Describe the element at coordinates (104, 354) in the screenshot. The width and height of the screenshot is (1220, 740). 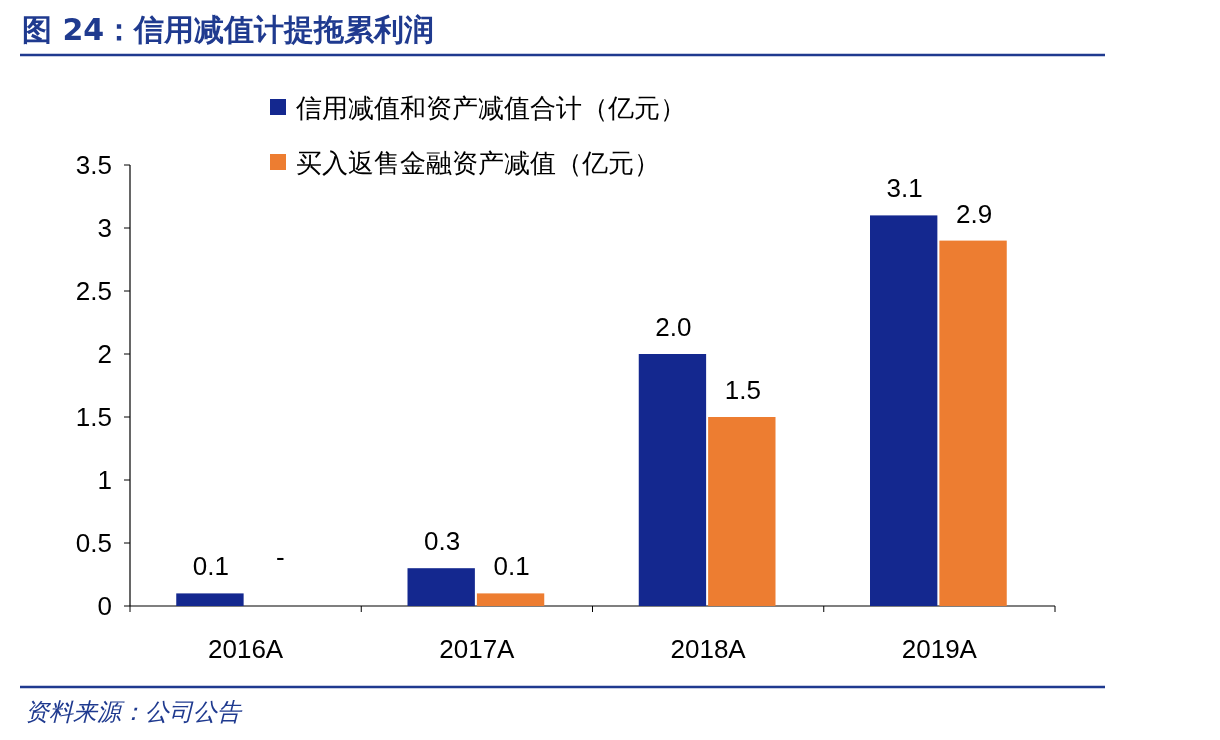
I see `y-tick-label: 2` at that location.